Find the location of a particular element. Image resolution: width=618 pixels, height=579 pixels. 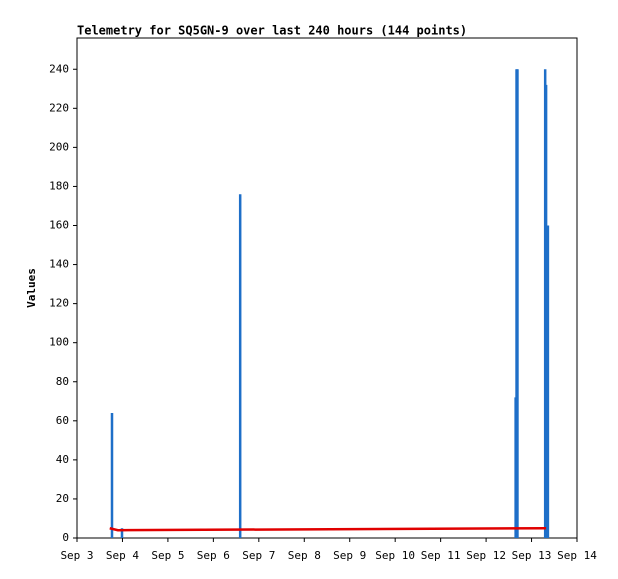

y-tick-label: 80 is located at coordinates (62, 381).